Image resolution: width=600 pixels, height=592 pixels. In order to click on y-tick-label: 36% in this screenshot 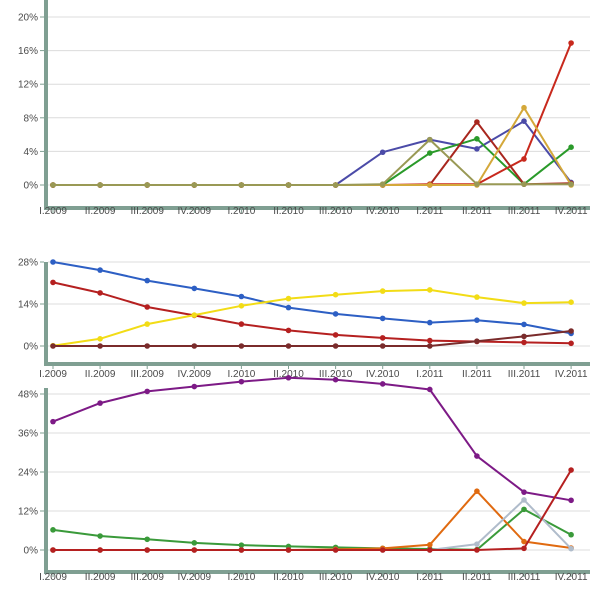, I will do `click(28, 434)`.